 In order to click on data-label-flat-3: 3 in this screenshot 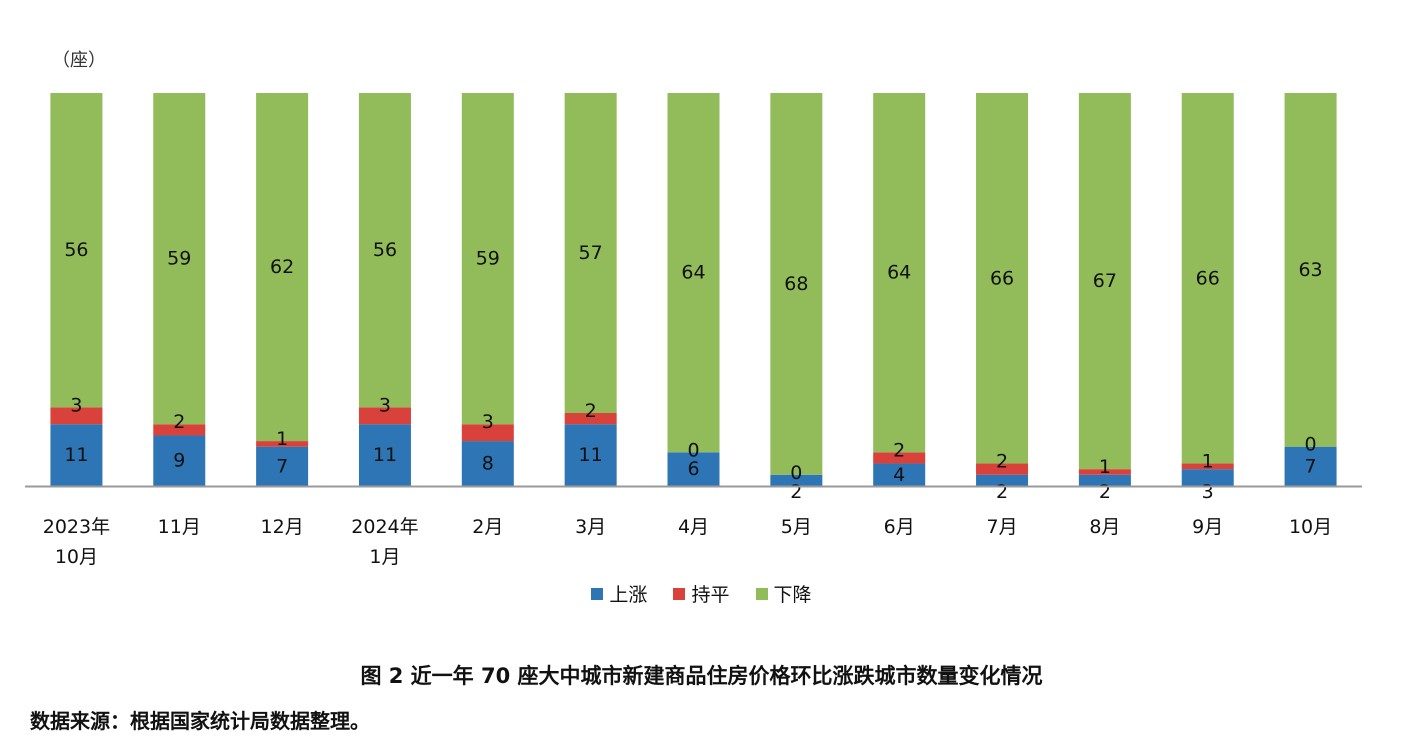, I will do `click(385, 405)`.